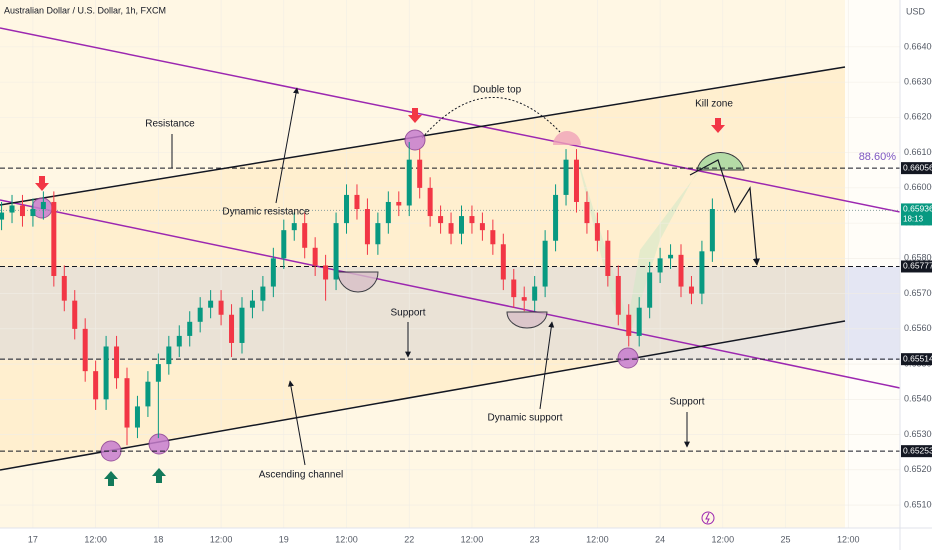 The height and width of the screenshot is (550, 932). What do you see at coordinates (491, 118) in the screenshot?
I see `double-top-arc` at bounding box center [491, 118].